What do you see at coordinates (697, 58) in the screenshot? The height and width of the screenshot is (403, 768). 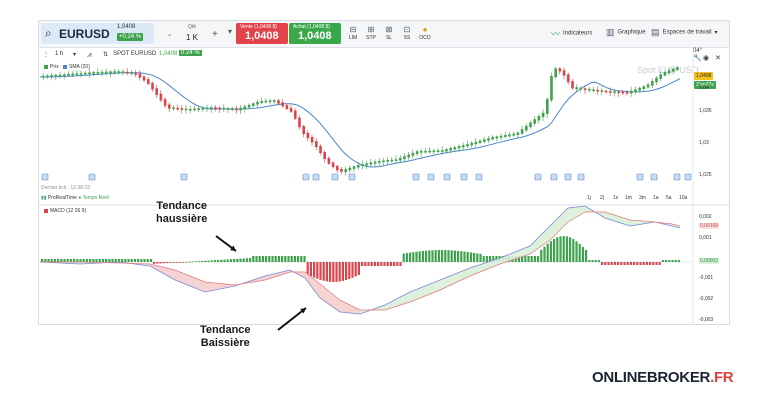 I see `wrench-icon: 🔧` at bounding box center [697, 58].